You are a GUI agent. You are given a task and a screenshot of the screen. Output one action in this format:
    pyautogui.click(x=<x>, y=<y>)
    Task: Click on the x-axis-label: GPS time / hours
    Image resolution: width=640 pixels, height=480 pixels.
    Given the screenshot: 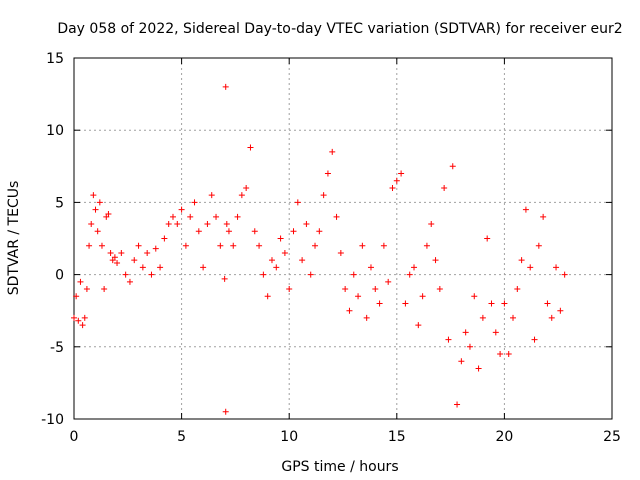 What is the action you would take?
    pyautogui.click(x=339, y=467)
    